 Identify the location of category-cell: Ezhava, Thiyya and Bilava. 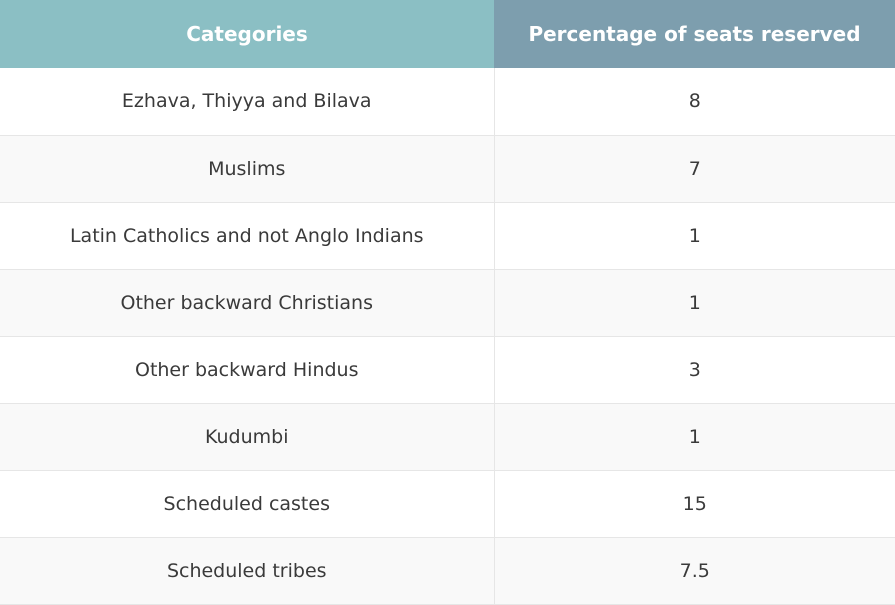
(247, 102).